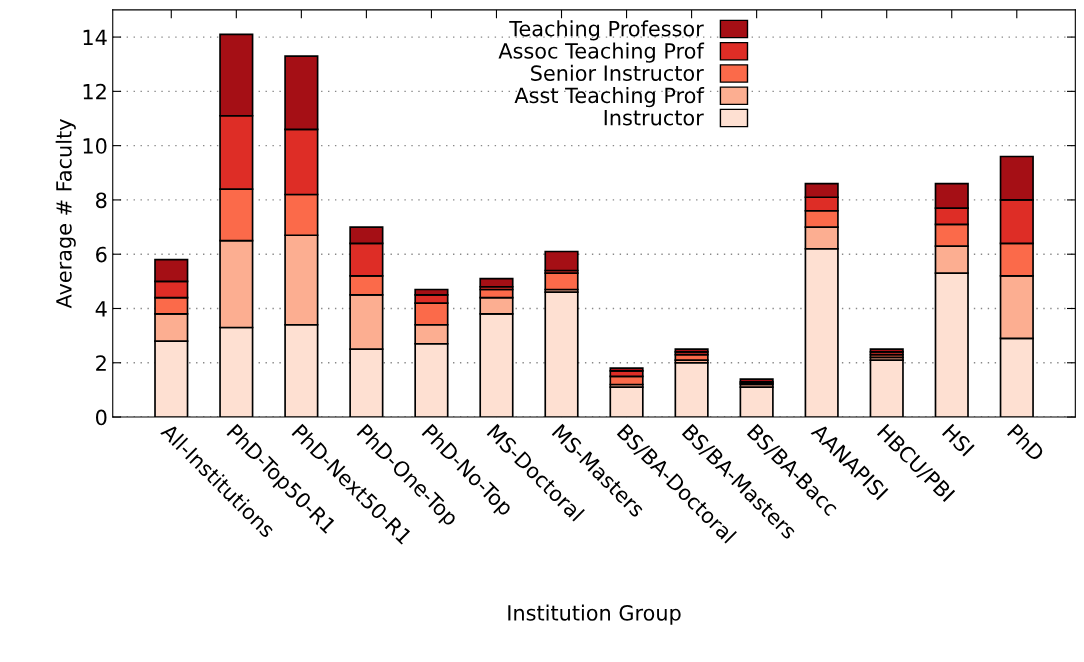  I want to click on y-tick-label: 6, so click(101, 254).